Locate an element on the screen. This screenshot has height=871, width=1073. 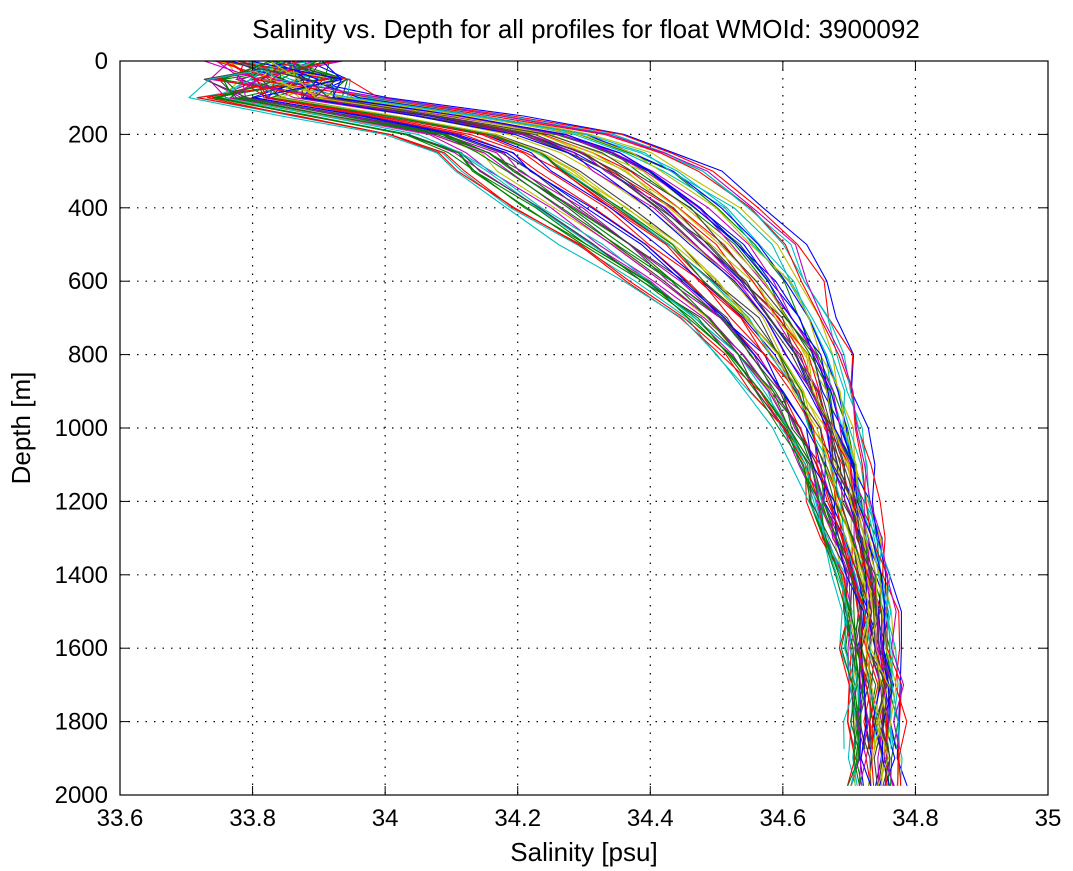
x-tick-label: 34.8 is located at coordinates (915, 818).